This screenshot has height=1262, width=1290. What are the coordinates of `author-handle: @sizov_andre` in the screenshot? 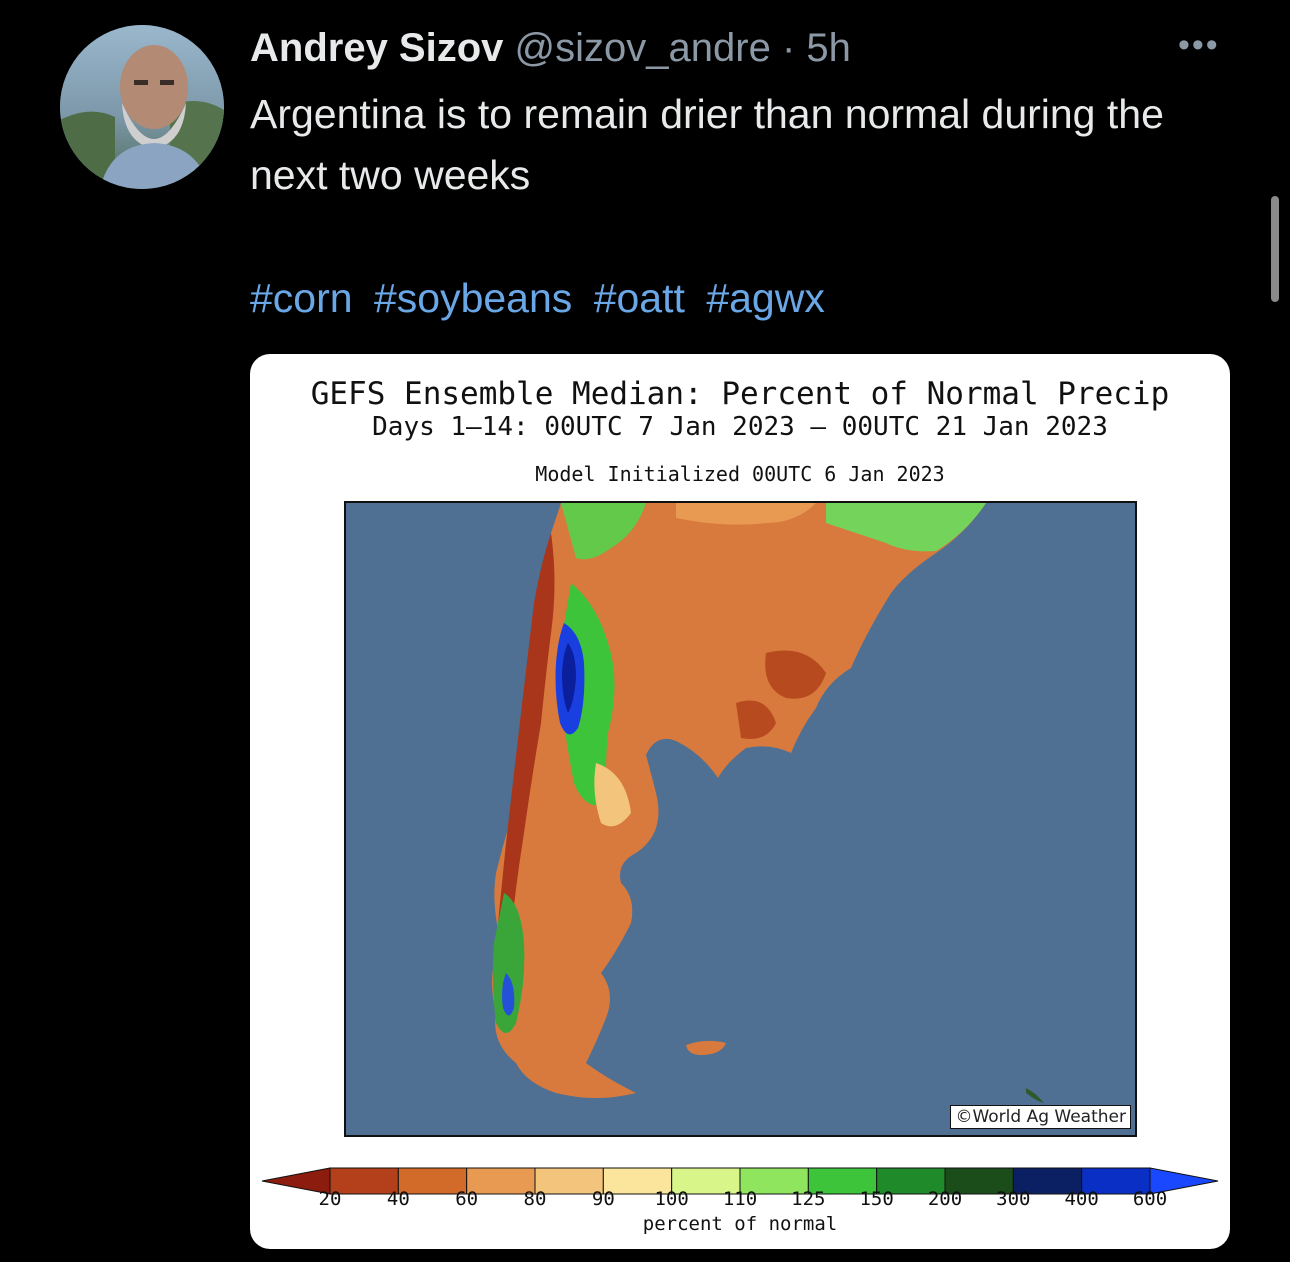 It's located at (642, 48).